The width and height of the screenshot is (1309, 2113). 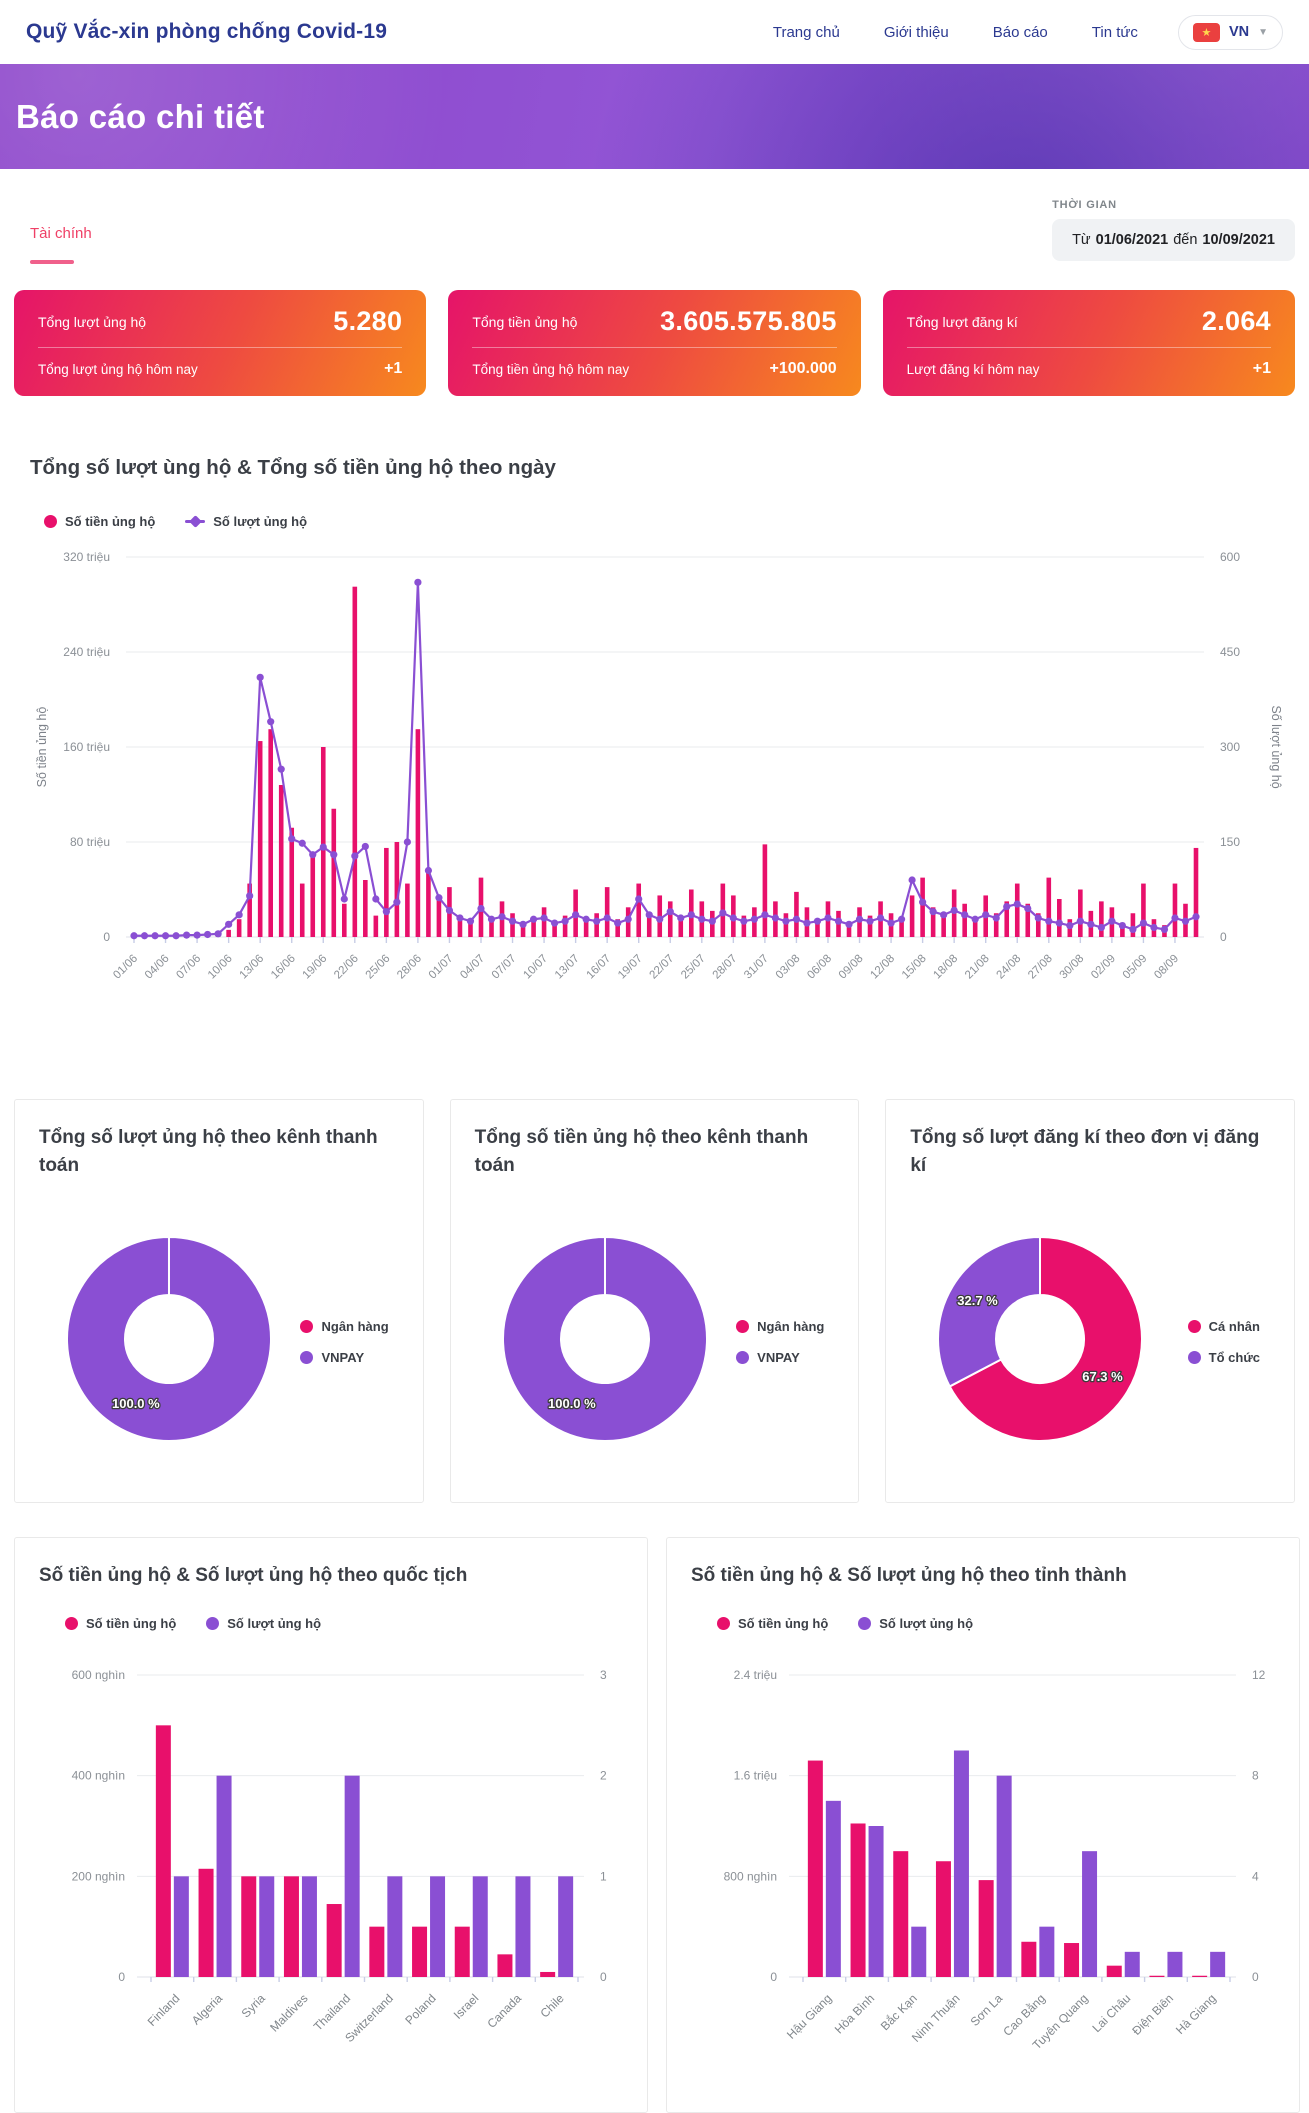 I want to click on svg-text: 32.7 %, so click(x=978, y=1300).